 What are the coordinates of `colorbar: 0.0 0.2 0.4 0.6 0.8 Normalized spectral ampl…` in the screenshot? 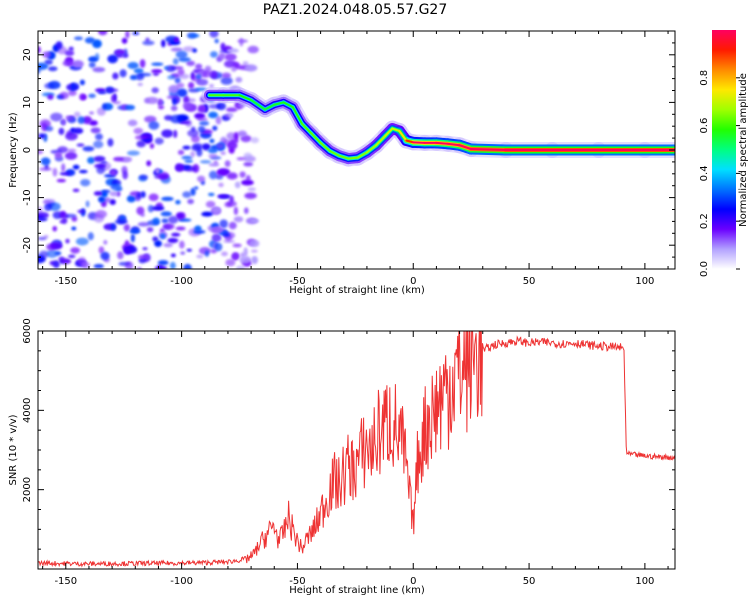 It's located at (724, 153).